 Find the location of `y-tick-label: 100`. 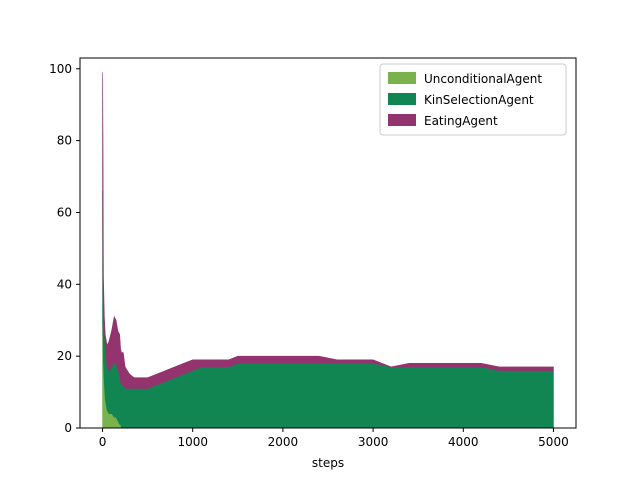

y-tick-label: 100 is located at coordinates (60, 69).